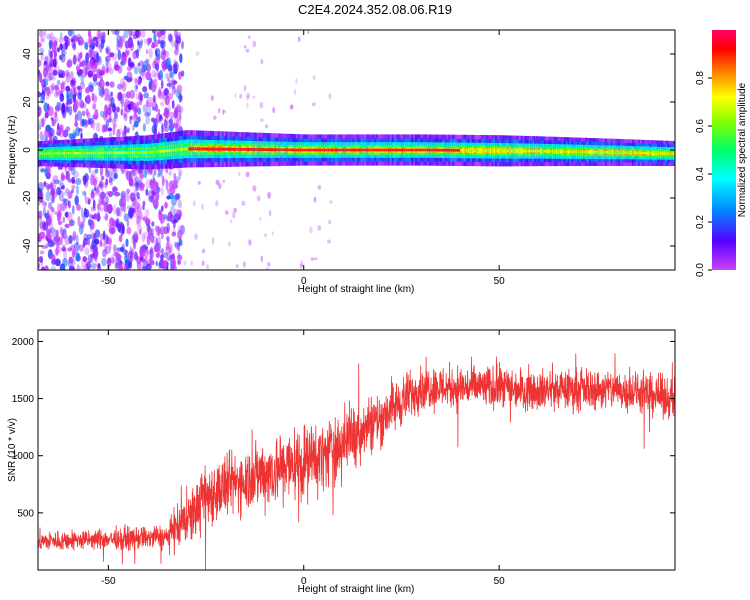 This screenshot has height=600, width=750. I want to click on spectrogram-y-tick-label: 0, so click(27, 150).